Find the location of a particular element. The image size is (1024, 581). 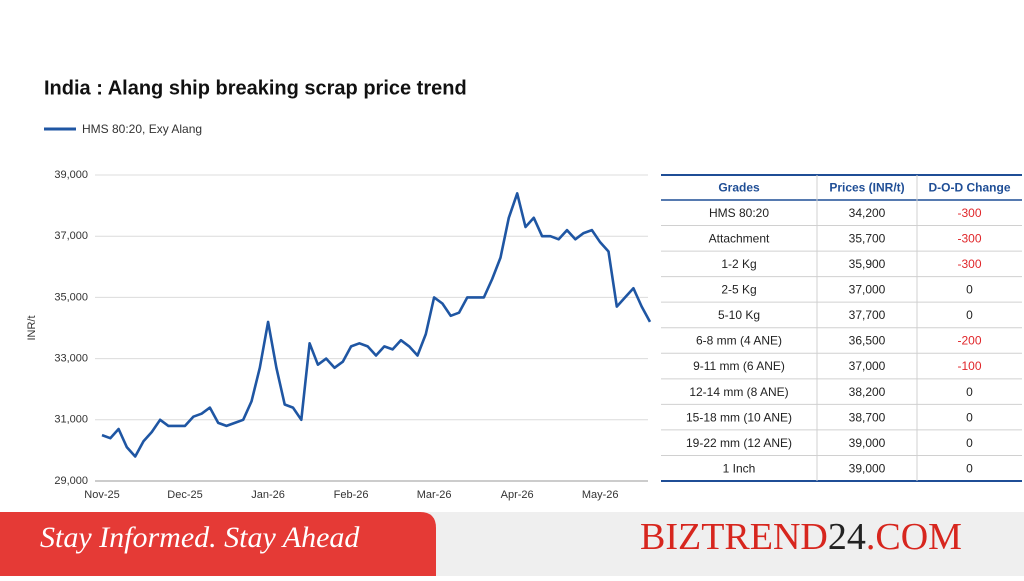

y-tick-label: 37,000 is located at coordinates (71, 236).